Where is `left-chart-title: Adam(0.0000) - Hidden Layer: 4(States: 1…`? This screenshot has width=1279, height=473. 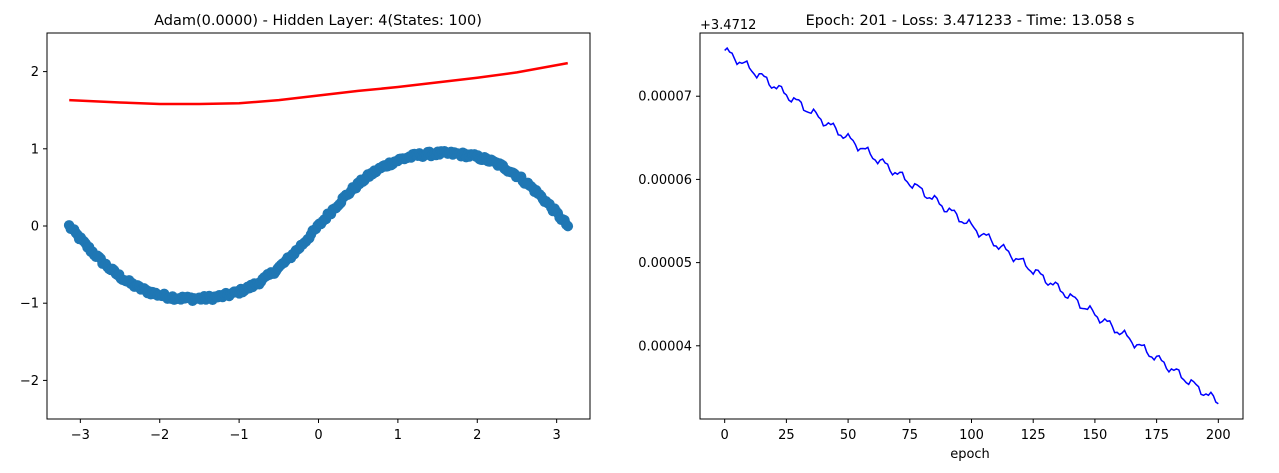
left-chart-title: Adam(0.0000) - Hidden Layer: 4(States: 1… is located at coordinates (318, 21).